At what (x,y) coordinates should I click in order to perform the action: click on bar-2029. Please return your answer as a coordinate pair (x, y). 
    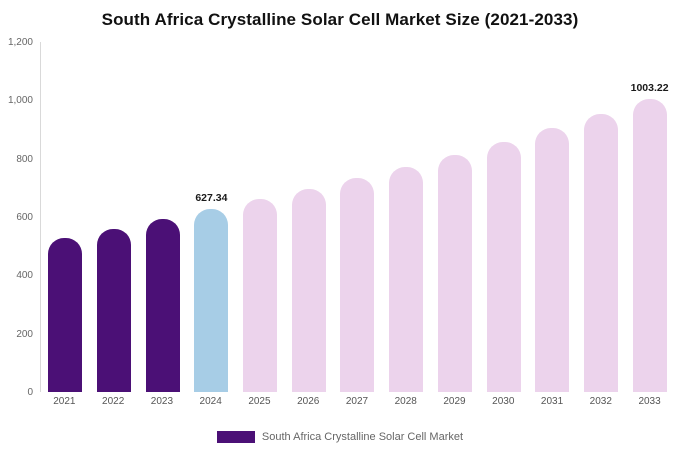
    Looking at the image, I should click on (454, 273).